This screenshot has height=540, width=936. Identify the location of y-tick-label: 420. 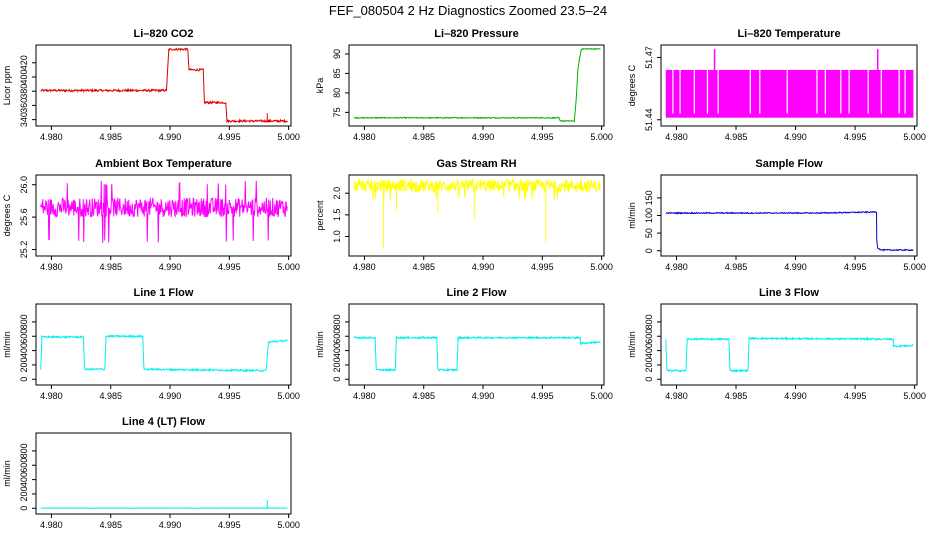
(24, 62).